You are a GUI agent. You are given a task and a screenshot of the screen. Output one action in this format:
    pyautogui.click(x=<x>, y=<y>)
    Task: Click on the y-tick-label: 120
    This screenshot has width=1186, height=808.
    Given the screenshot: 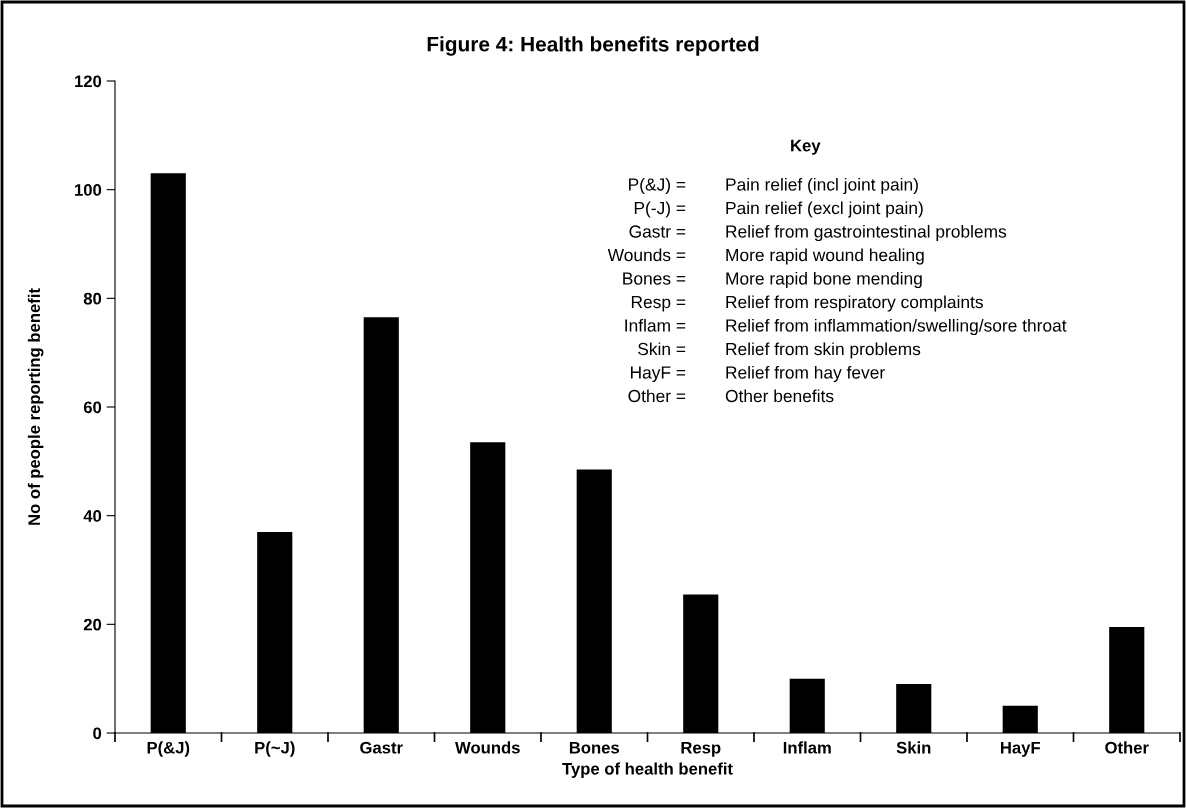 What is the action you would take?
    pyautogui.click(x=88, y=81)
    